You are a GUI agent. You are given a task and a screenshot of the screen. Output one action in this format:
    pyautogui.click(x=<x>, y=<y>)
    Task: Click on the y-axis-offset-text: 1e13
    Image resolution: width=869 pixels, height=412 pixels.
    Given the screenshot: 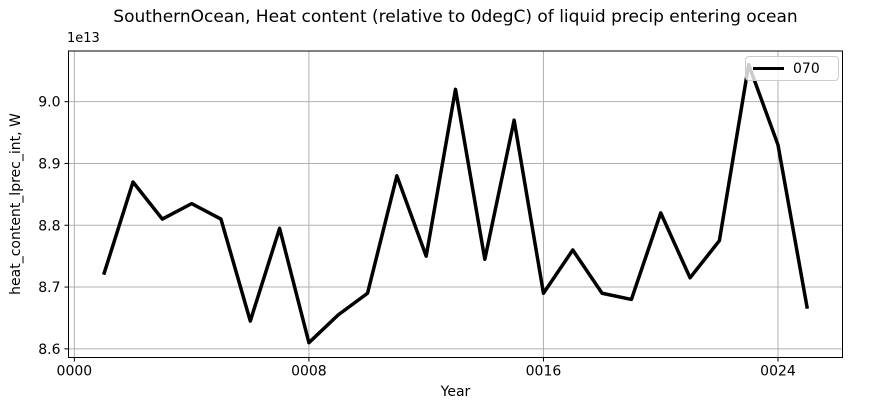 What is the action you would take?
    pyautogui.click(x=83, y=38)
    